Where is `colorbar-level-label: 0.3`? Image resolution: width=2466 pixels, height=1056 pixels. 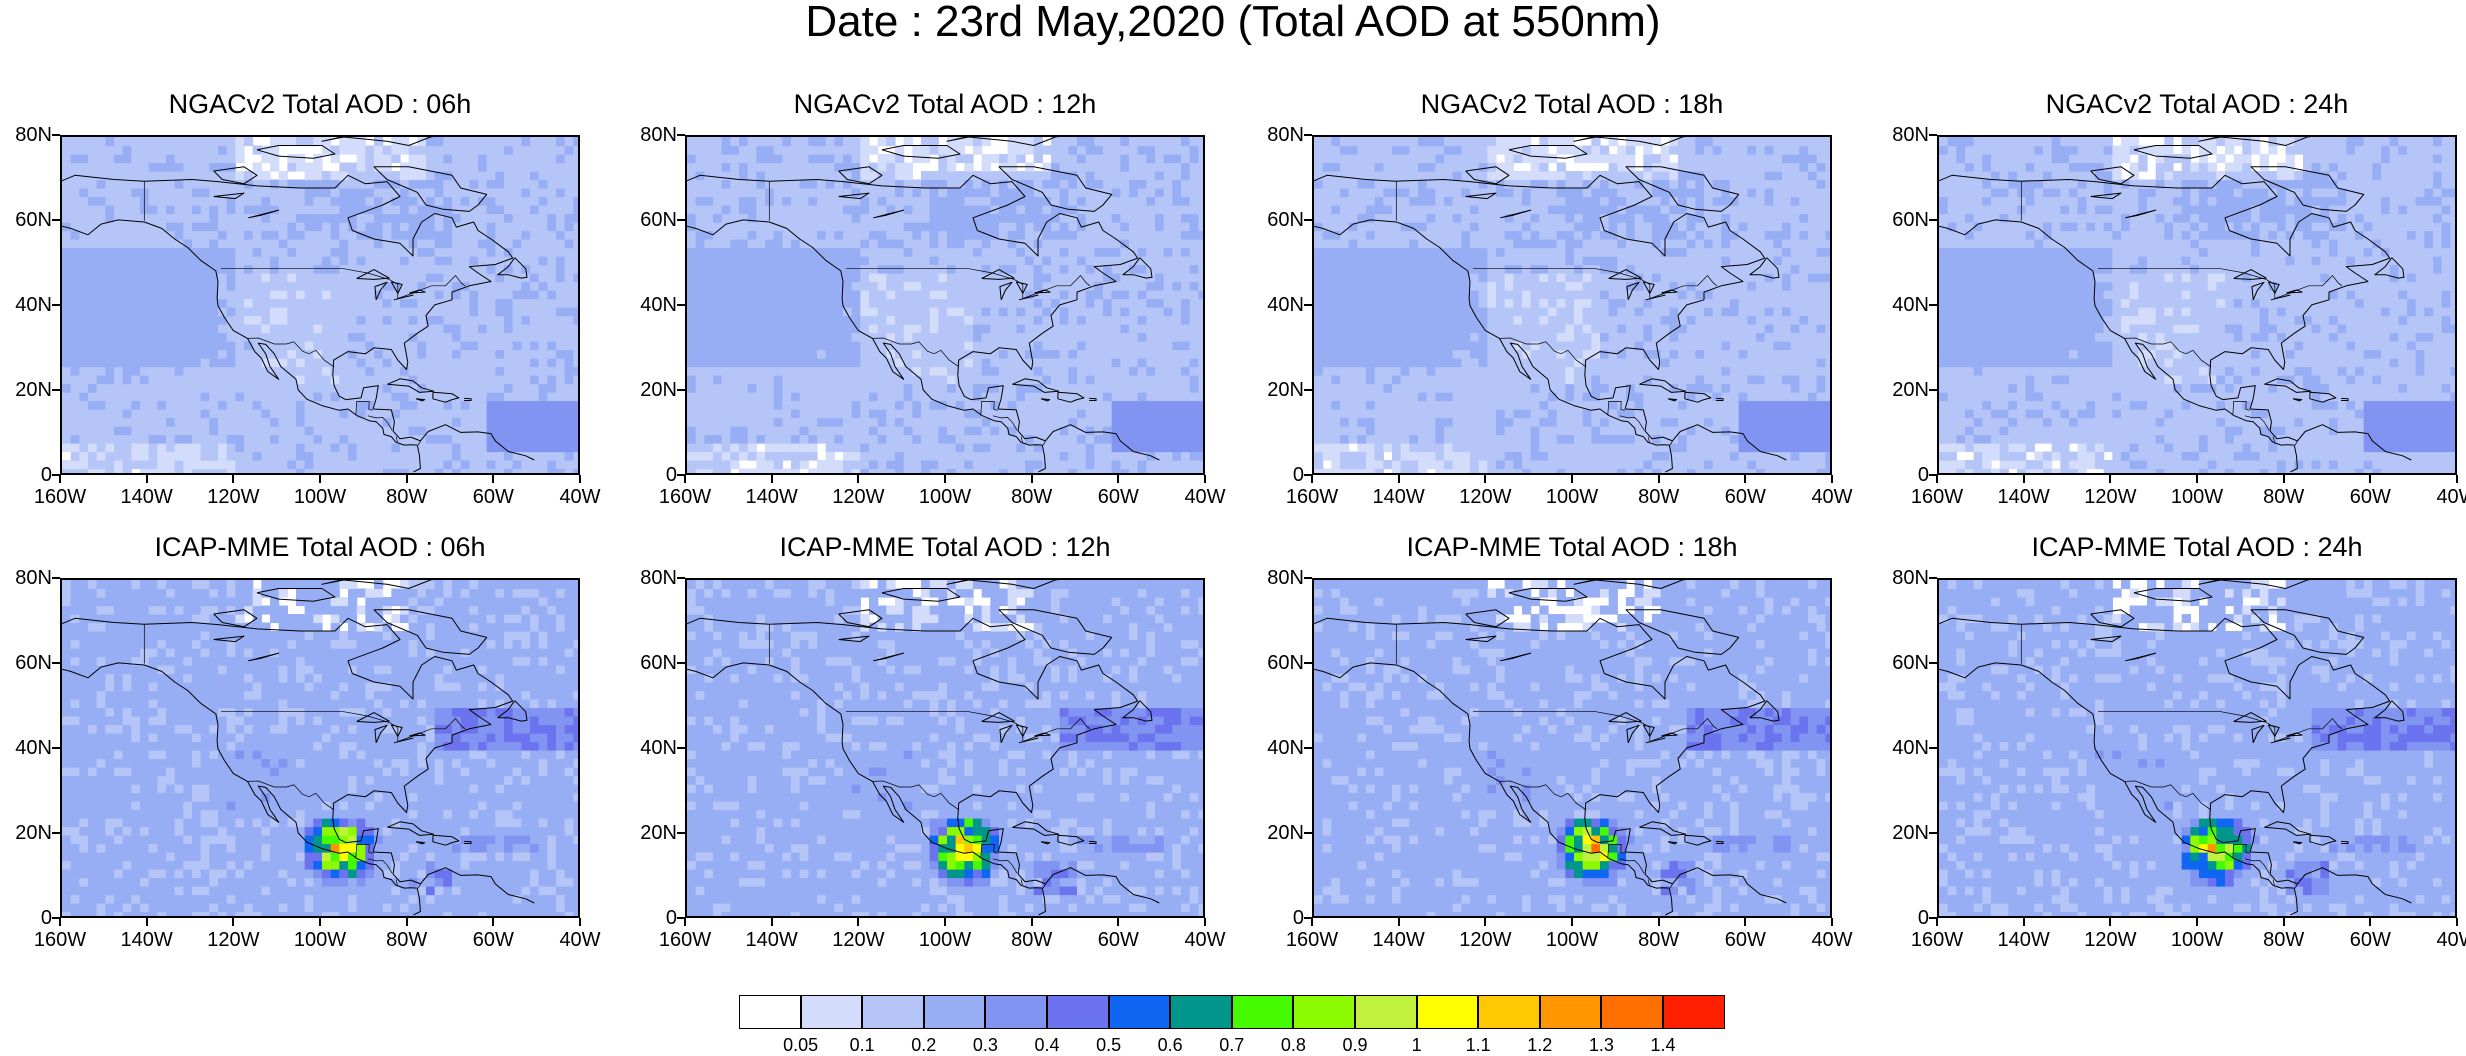
colorbar-level-label: 0.3 is located at coordinates (985, 1045).